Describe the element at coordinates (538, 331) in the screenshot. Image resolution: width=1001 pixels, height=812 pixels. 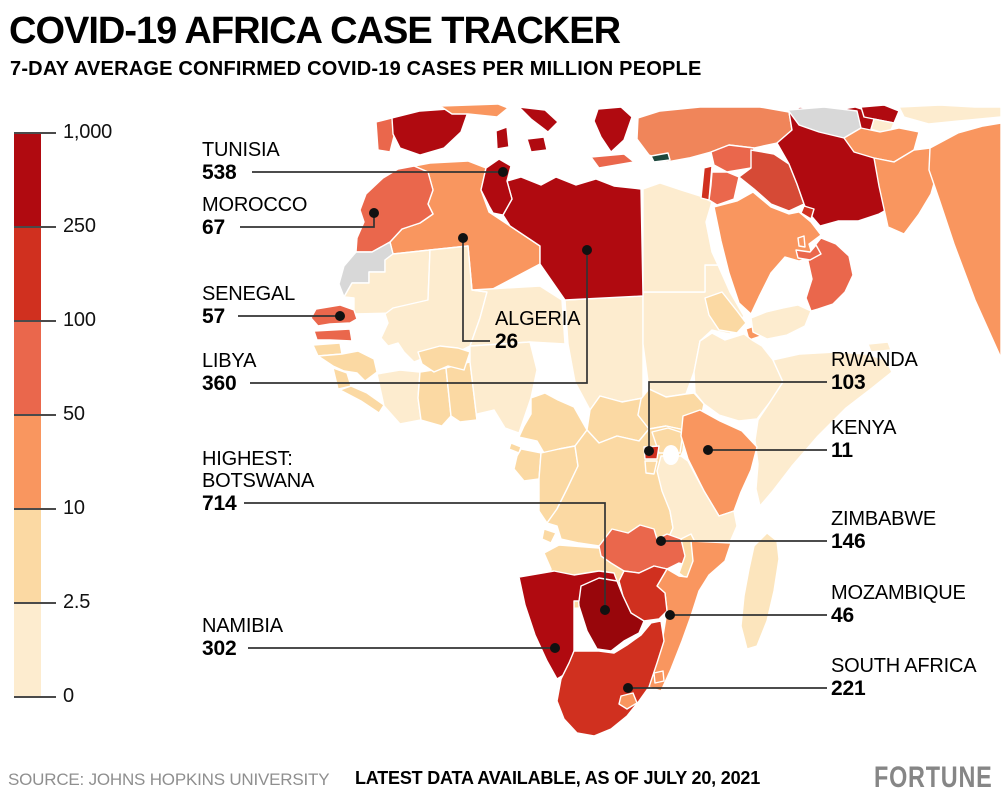
I see `callout-algeria: ALGERIA 26` at that location.